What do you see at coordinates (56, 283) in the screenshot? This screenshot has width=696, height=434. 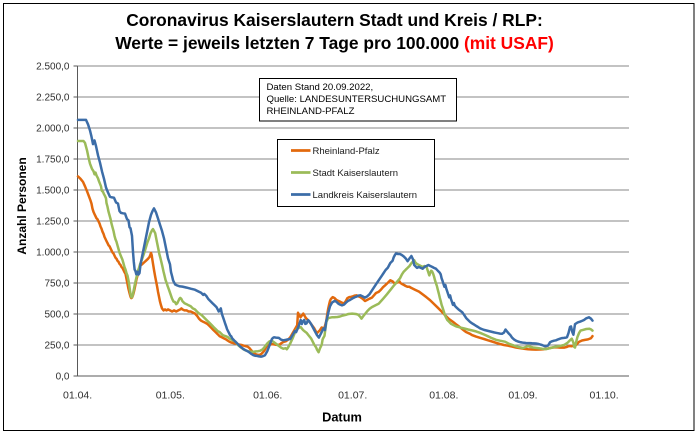 I see `svg-text: 750,0` at bounding box center [56, 283].